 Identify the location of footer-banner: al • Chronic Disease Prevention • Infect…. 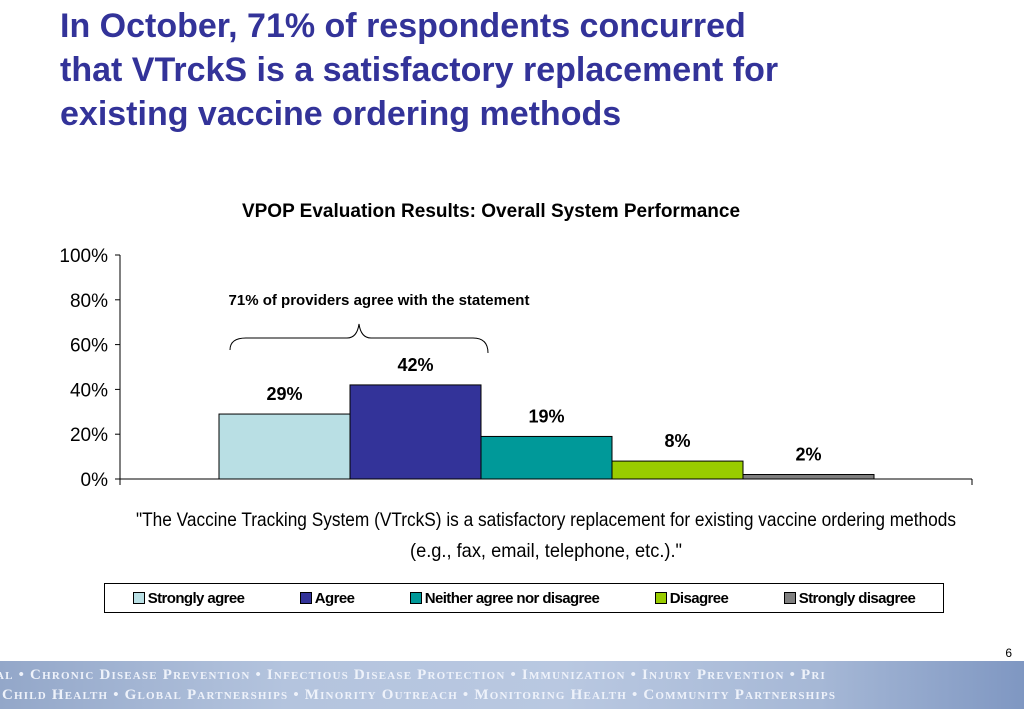
(512, 685).